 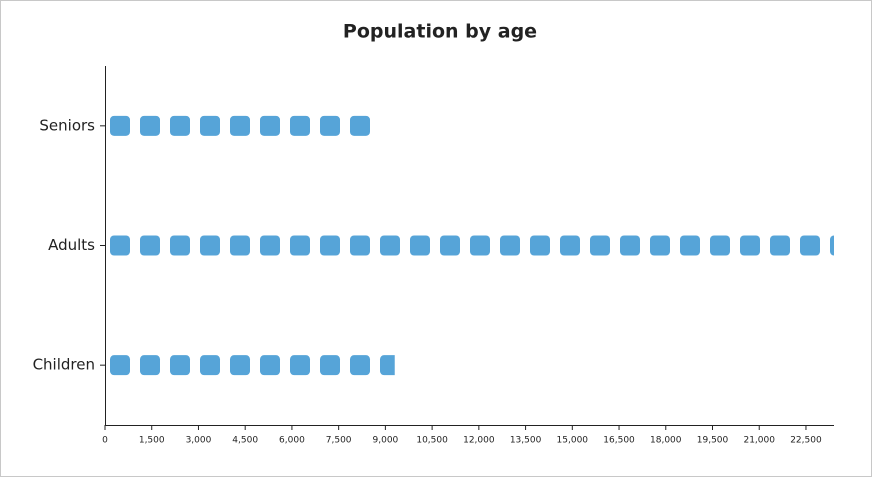 I want to click on x-tick-label: 15,000, so click(x=573, y=441).